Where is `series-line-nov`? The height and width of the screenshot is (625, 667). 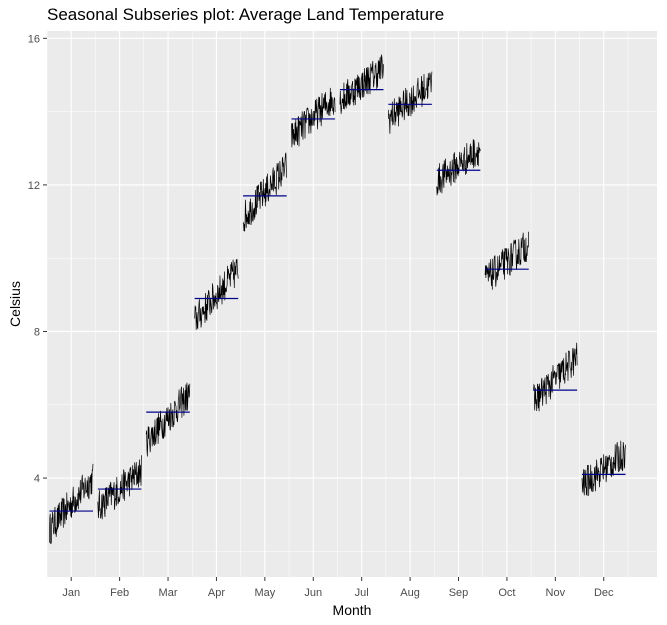 series-line-nov is located at coordinates (555, 377).